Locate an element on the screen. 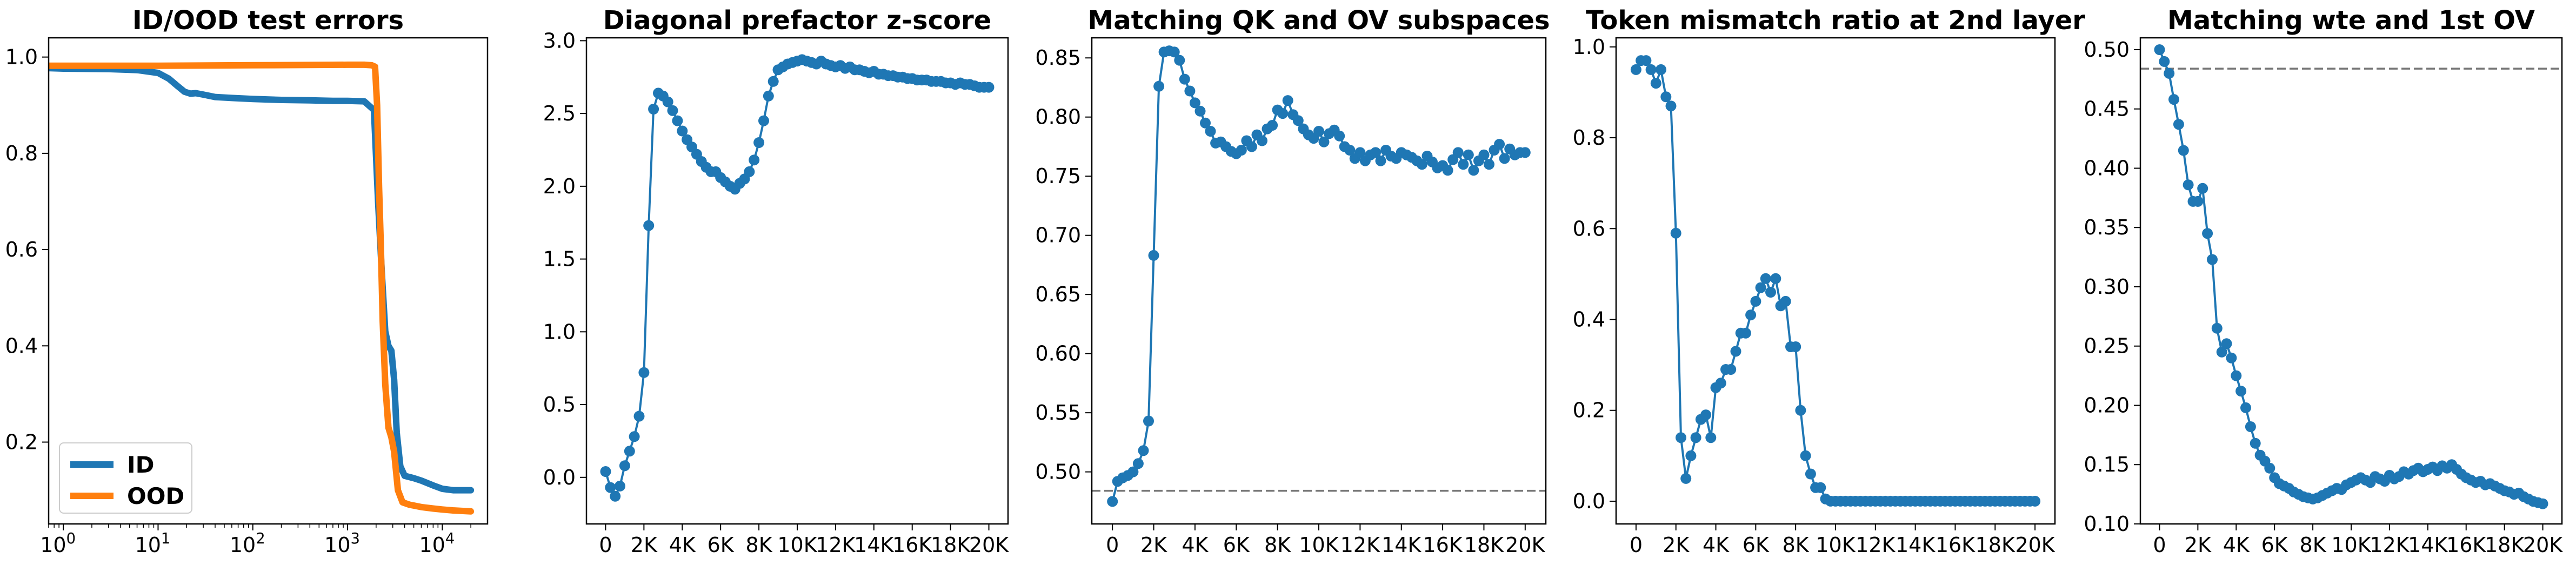 This screenshot has height=572, width=2576. y-tick-label: 0.10 is located at coordinates (2107, 524).